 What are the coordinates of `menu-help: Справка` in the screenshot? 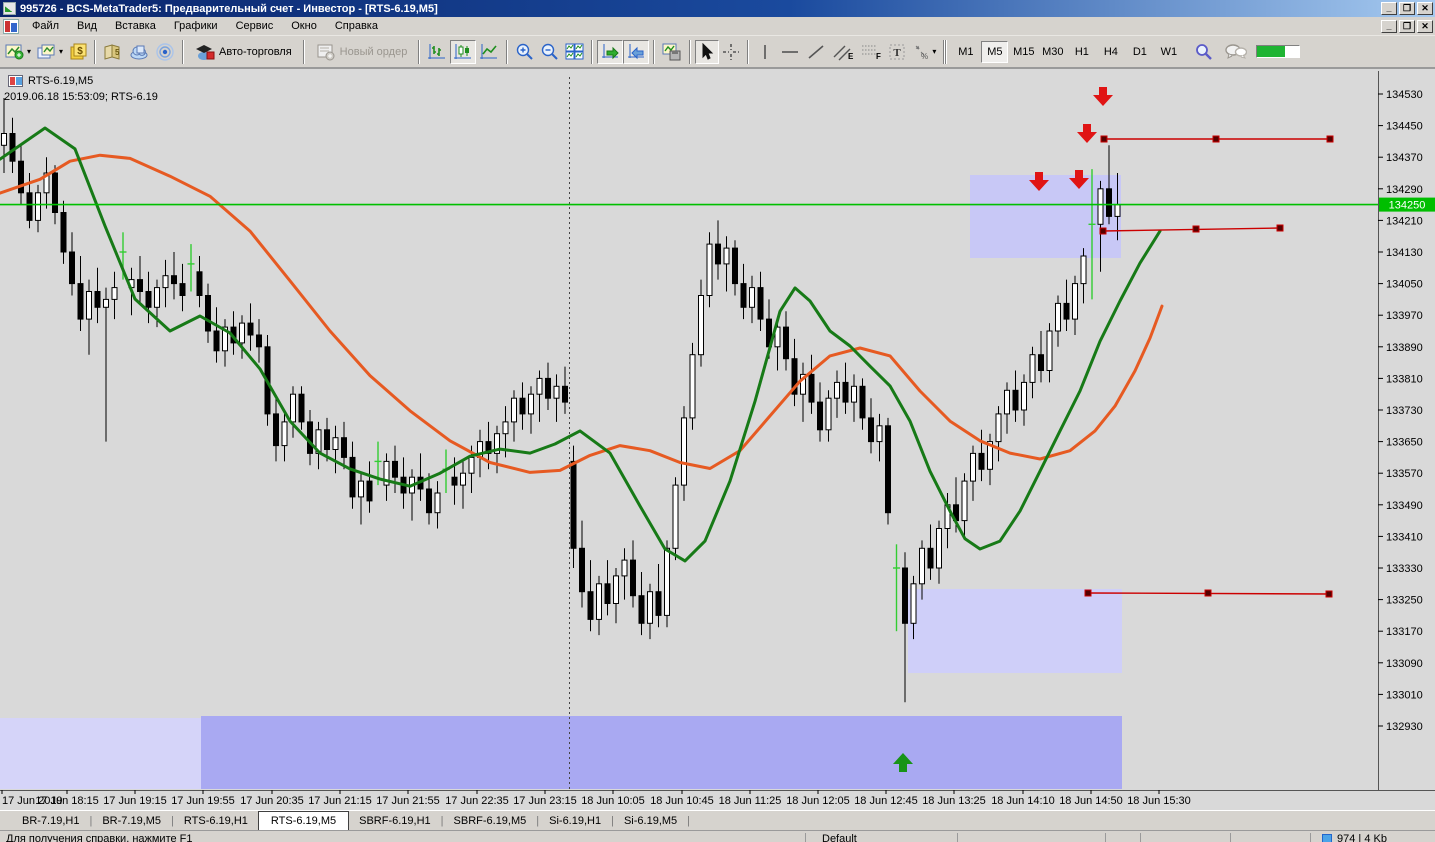 It's located at (356, 26).